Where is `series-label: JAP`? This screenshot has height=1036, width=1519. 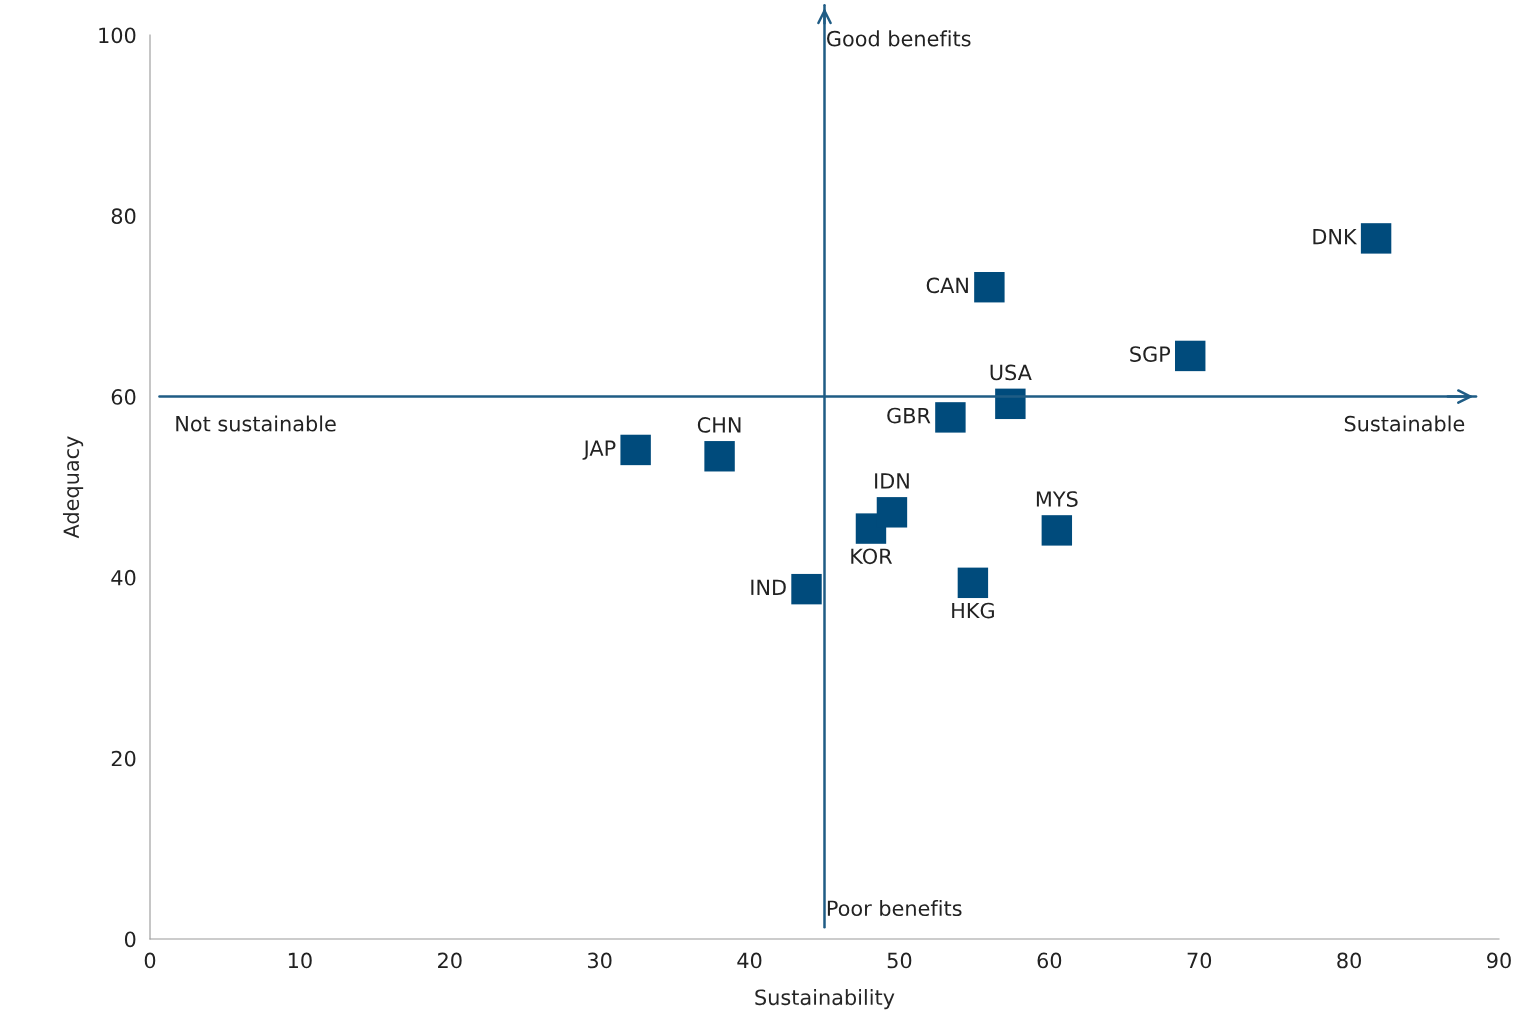 series-label: JAP is located at coordinates (599, 450).